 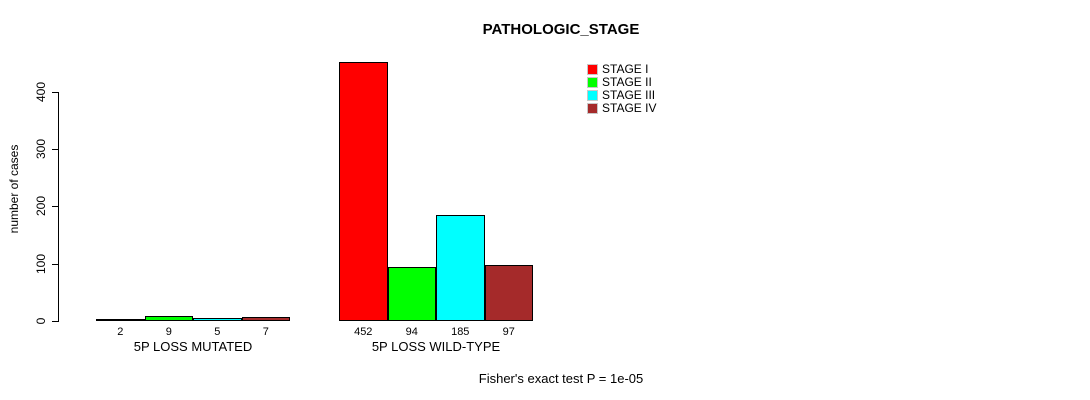 What do you see at coordinates (363, 332) in the screenshot?
I see `bar-value-label-stage-i-5p-loss-wild-type: 452` at bounding box center [363, 332].